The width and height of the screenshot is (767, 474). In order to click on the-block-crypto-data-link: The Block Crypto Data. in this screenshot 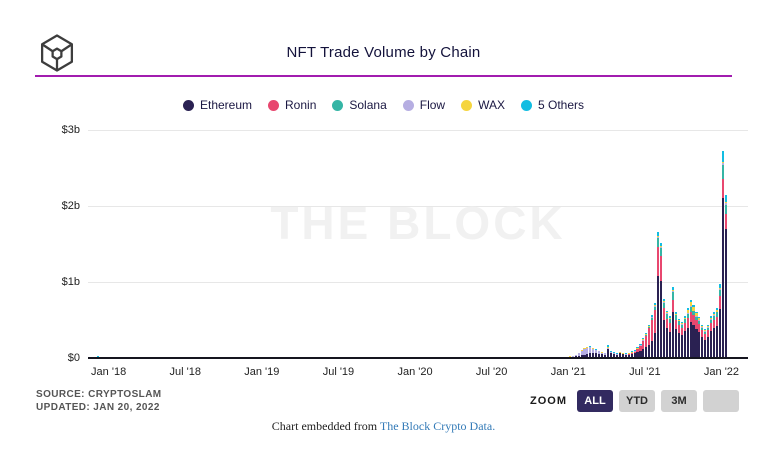, I will do `click(437, 426)`.